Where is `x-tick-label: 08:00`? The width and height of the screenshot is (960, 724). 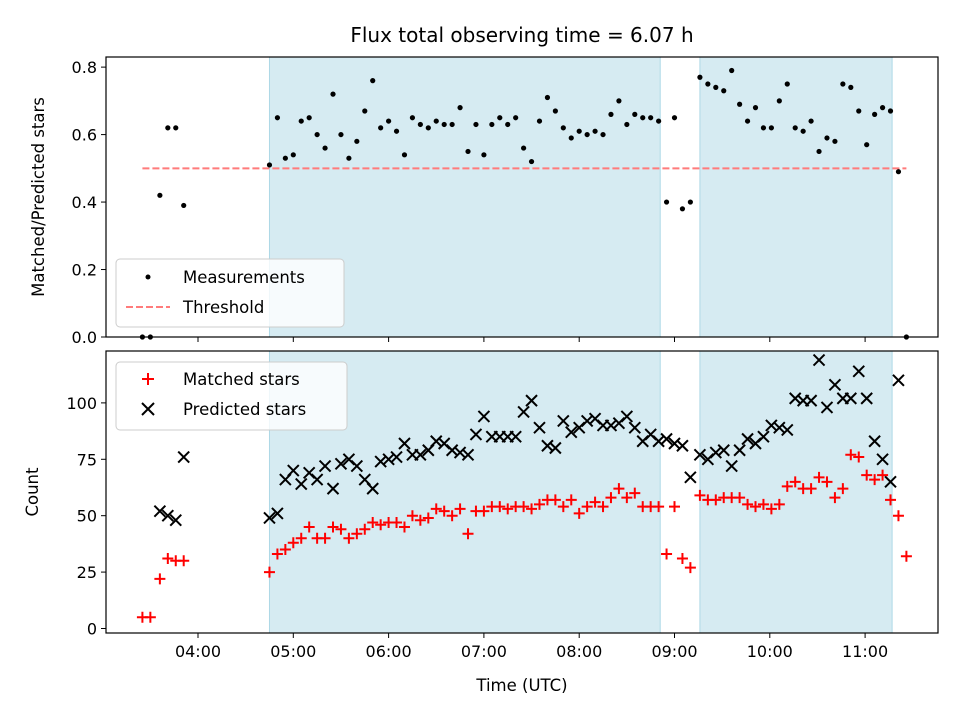
x-tick-label: 08:00 is located at coordinates (579, 651).